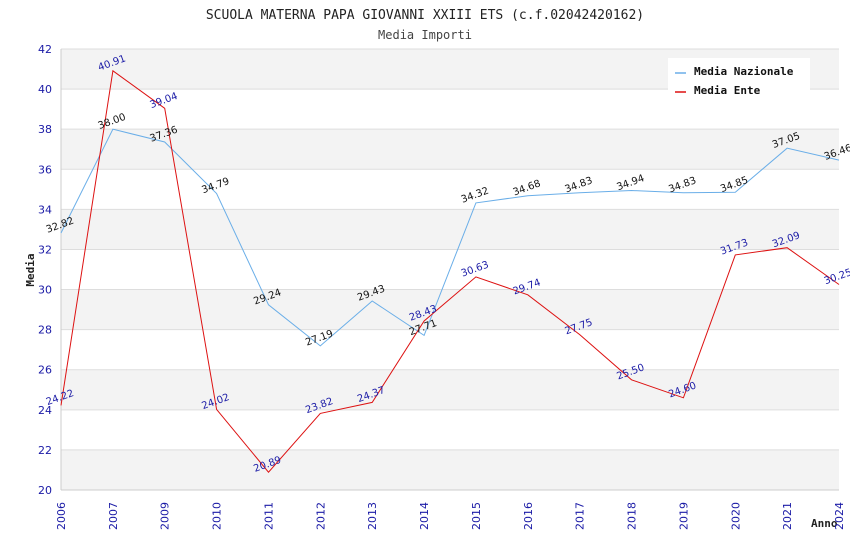 Image resolution: width=850 pixels, height=550 pixels. Describe the element at coordinates (45, 249) in the screenshot. I see `y-tick-label: 32` at that location.